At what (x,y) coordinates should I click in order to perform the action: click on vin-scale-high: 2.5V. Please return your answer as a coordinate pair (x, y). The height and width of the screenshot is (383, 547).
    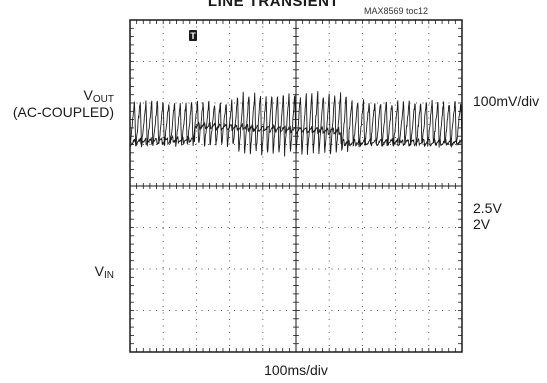
    Looking at the image, I should click on (487, 208).